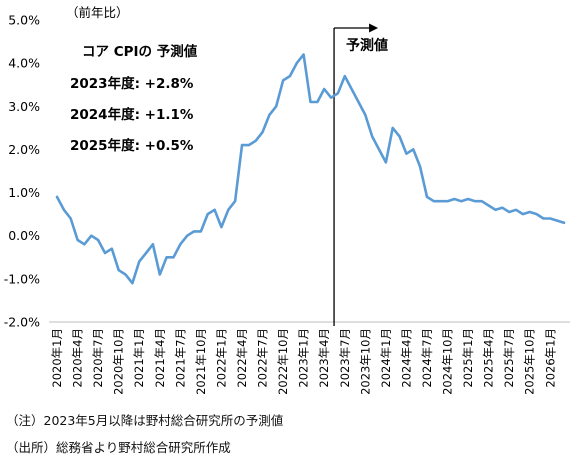 Image resolution: width=577 pixels, height=465 pixels. What do you see at coordinates (427, 358) in the screenshot?
I see `x-tick-label: 2024年7月` at bounding box center [427, 358].